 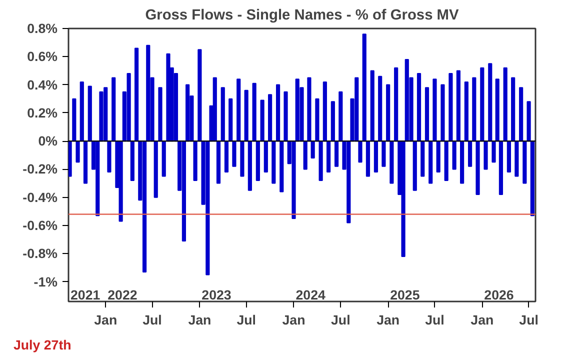 What do you see at coordinates (42, 84) in the screenshot?
I see `y-tick-label: 0.4%` at bounding box center [42, 84].